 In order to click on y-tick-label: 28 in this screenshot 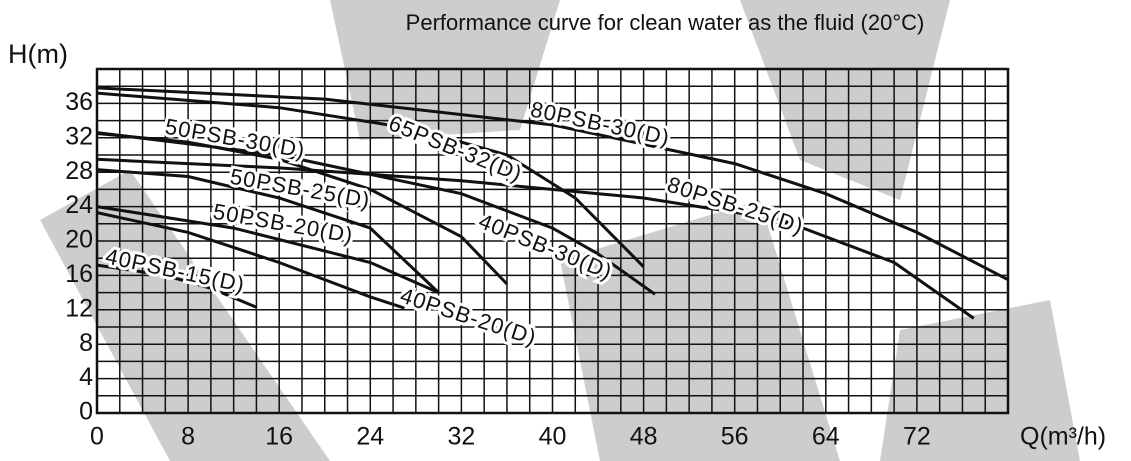, I will do `click(79, 171)`.